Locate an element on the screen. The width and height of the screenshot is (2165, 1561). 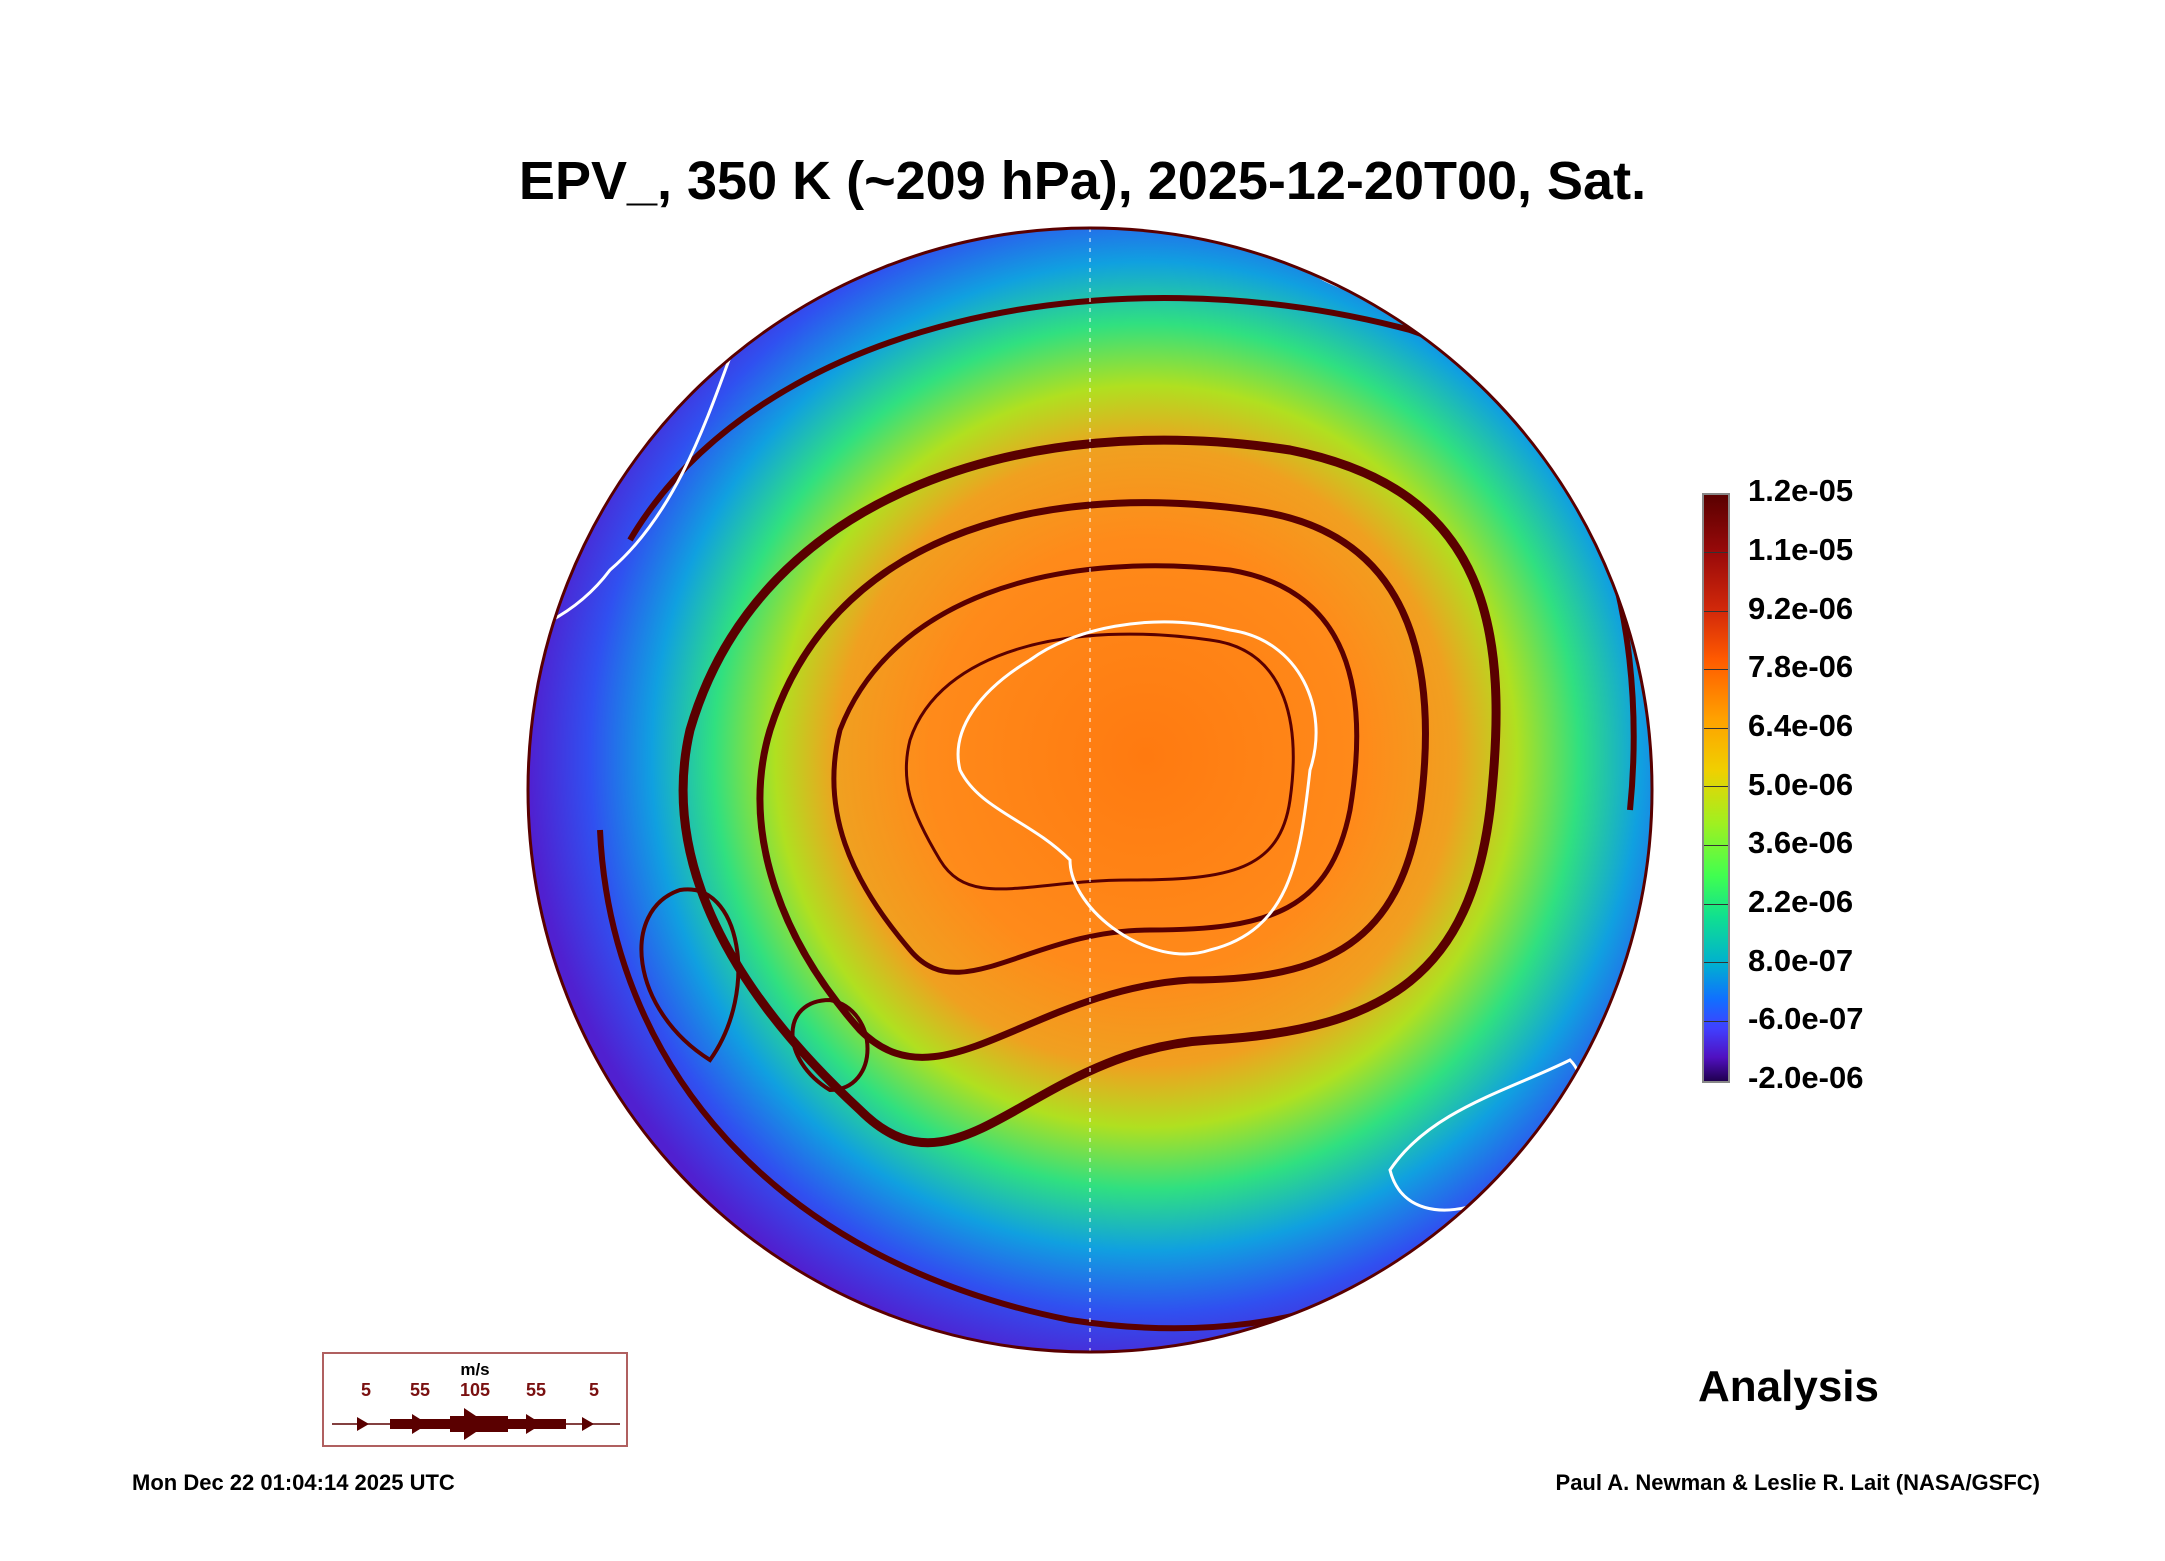
wind-legend-label: 105 is located at coordinates (475, 1390).